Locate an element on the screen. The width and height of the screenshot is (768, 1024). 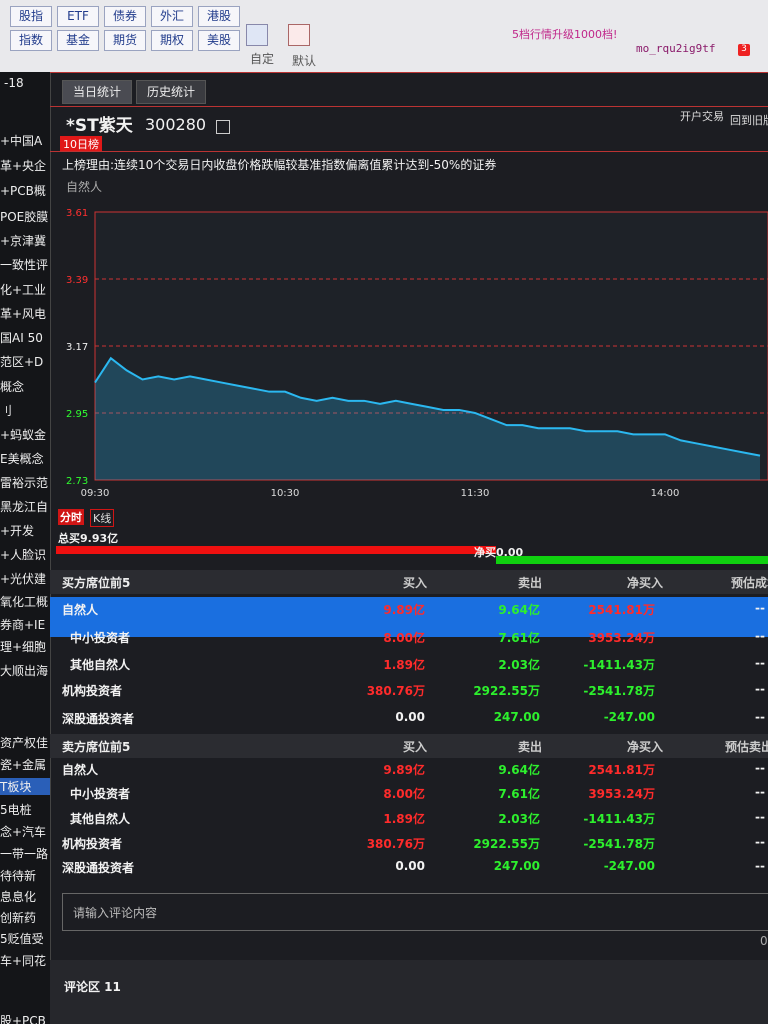
table-cell: 2922.55万 is located at coordinates (506, 844).